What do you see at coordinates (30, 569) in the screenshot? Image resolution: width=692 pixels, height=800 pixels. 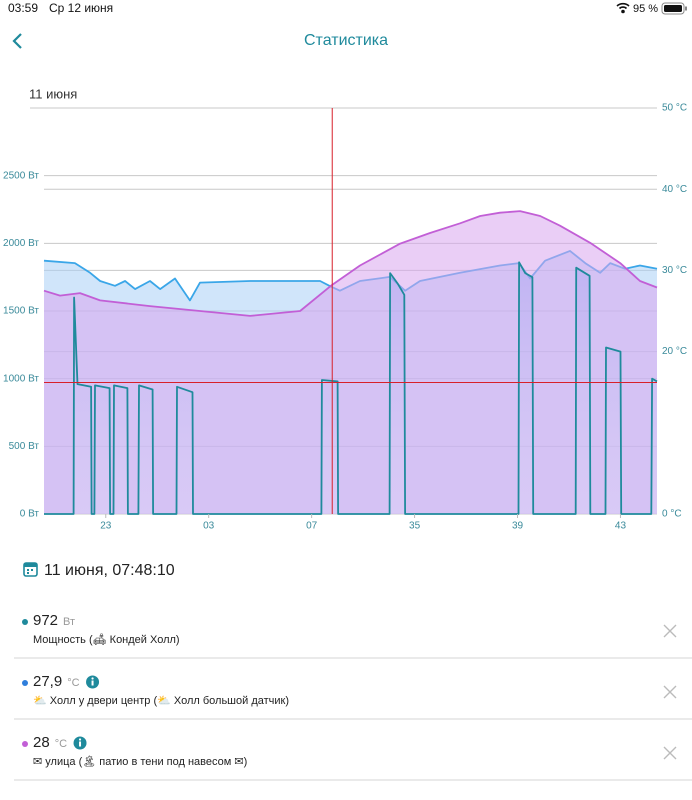 I see `calendar-icon` at bounding box center [30, 569].